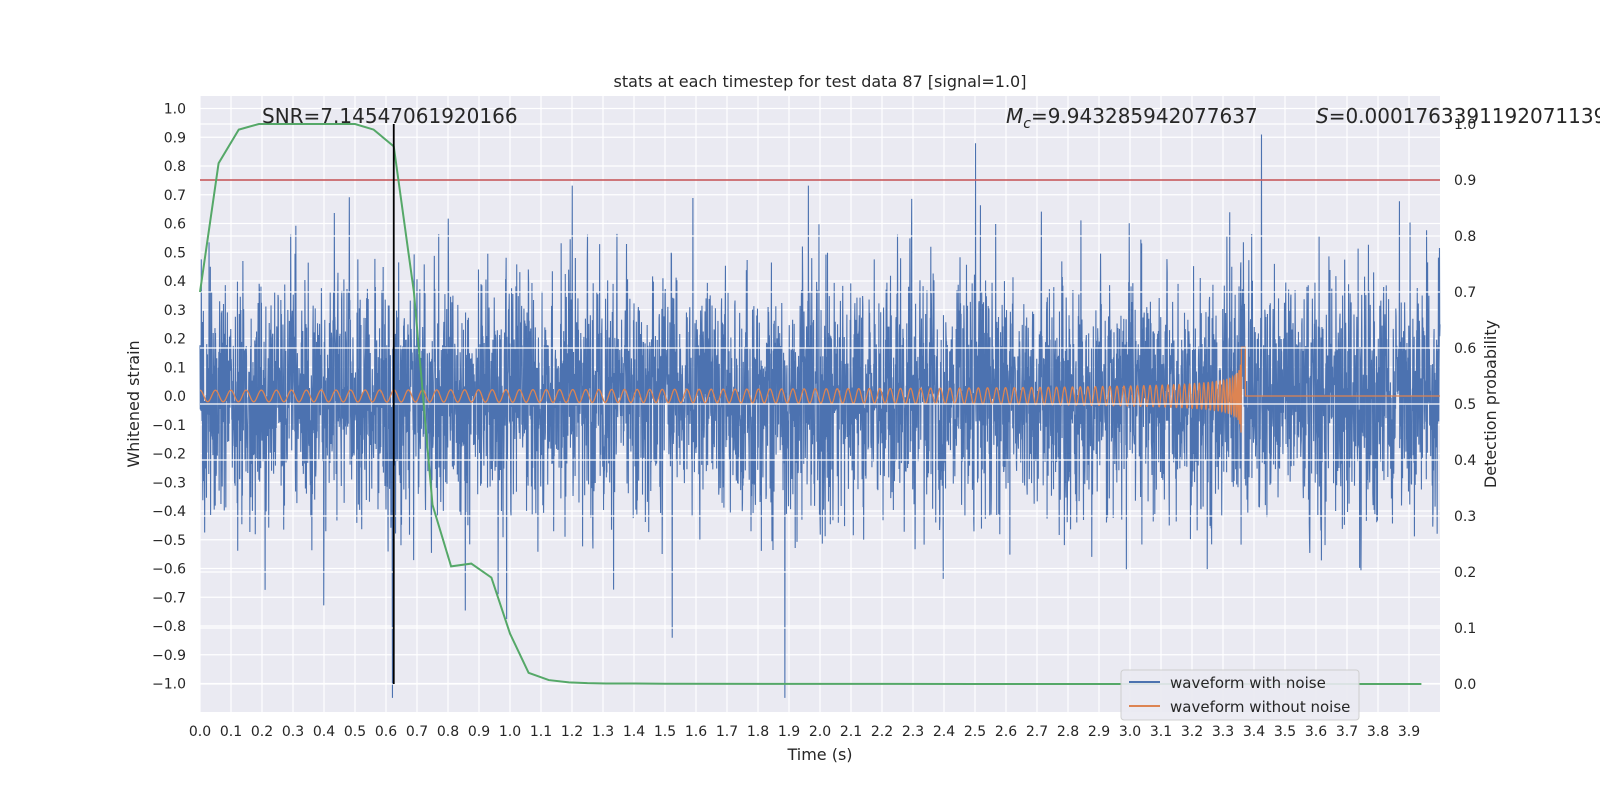 The height and width of the screenshot is (800, 1600). I want to click on y-tick-label: −0.6, so click(169, 570).